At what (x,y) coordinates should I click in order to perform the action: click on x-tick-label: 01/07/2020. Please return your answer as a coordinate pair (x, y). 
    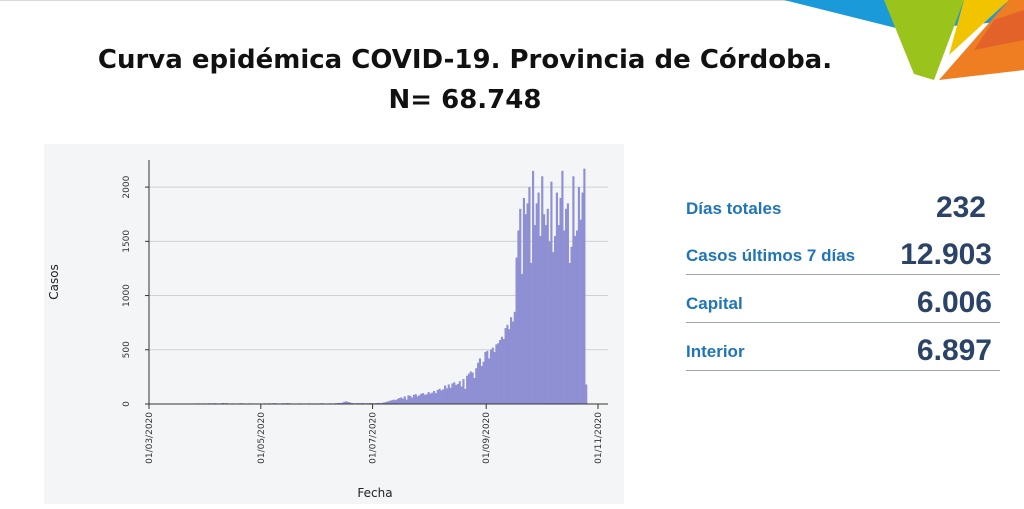
    Looking at the image, I should click on (374, 438).